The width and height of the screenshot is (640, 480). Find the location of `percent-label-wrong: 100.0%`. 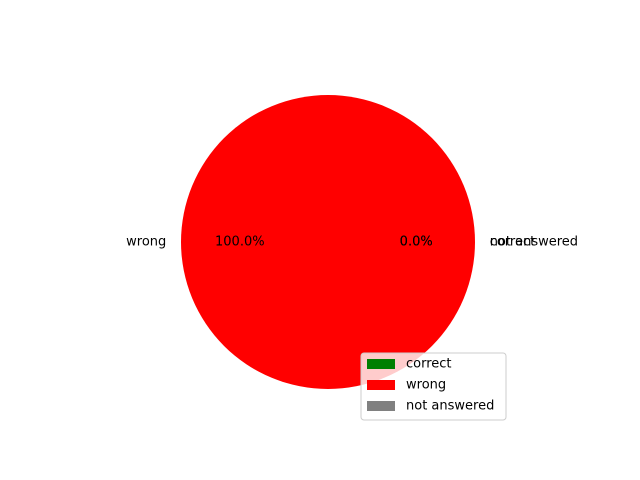

percent-label-wrong: 100.0% is located at coordinates (240, 242).